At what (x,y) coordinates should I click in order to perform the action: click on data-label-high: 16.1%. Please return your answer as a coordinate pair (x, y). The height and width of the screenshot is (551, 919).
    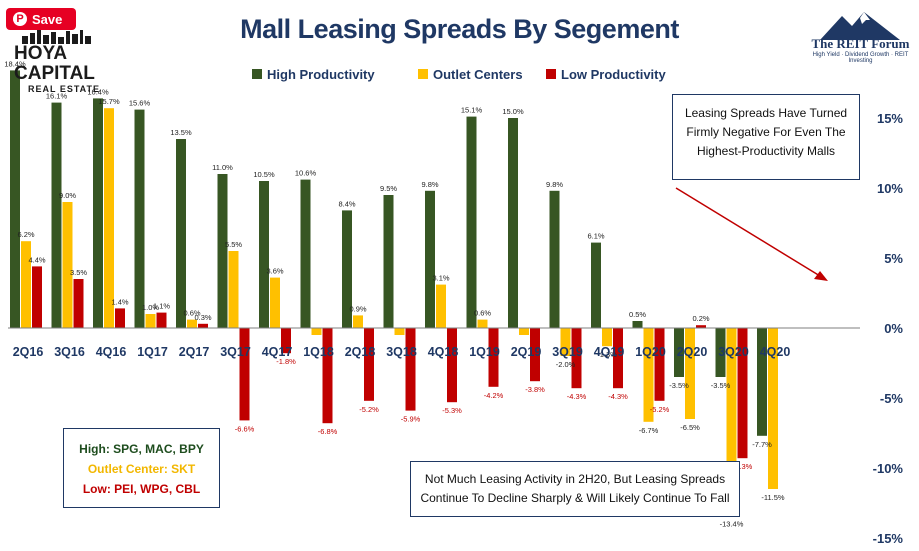
    Looking at the image, I should click on (57, 96).